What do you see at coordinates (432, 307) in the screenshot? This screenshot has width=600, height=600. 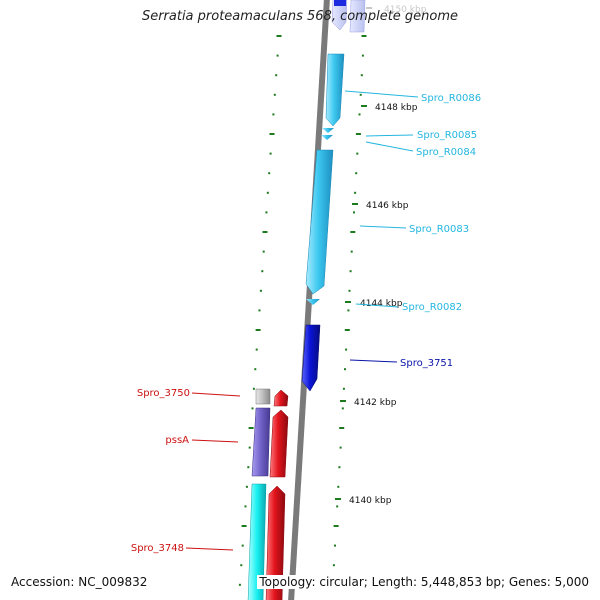 I see `label-Spro_R0082: Spro_R0082` at bounding box center [432, 307].